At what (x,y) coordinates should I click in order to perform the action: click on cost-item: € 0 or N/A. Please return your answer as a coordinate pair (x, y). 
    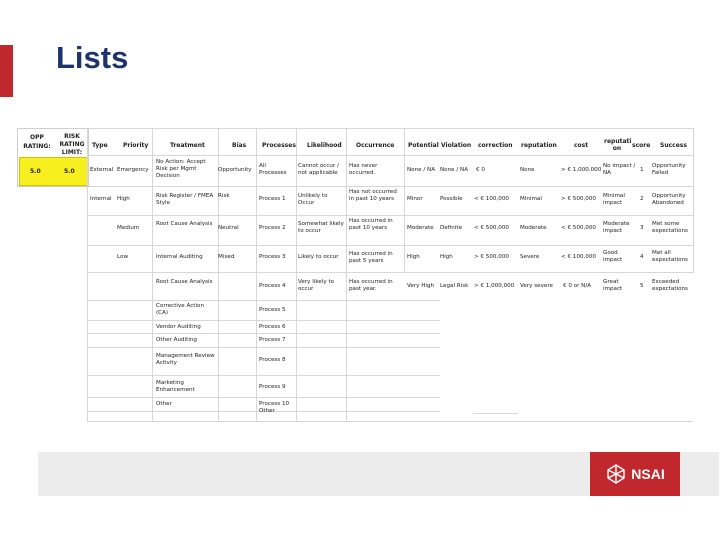
    Looking at the image, I should click on (577, 286).